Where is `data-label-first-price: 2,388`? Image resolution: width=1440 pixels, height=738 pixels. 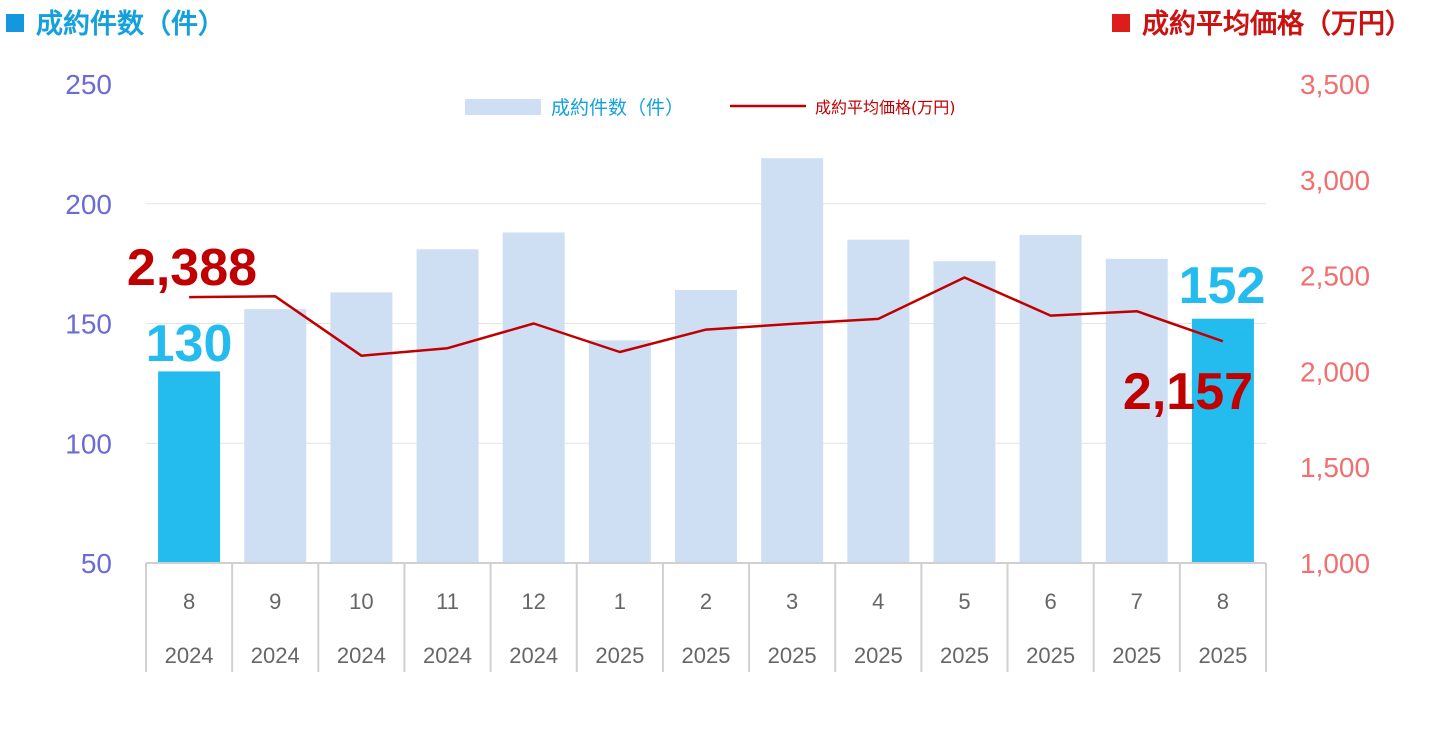
data-label-first-price: 2,388 is located at coordinates (192, 268).